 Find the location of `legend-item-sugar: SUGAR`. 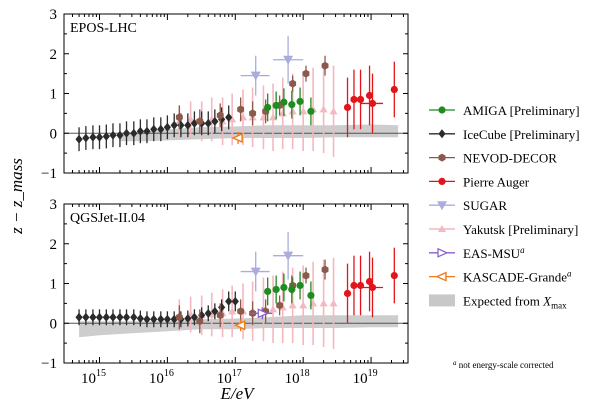

legend-item-sugar: SUGAR is located at coordinates (468, 205).